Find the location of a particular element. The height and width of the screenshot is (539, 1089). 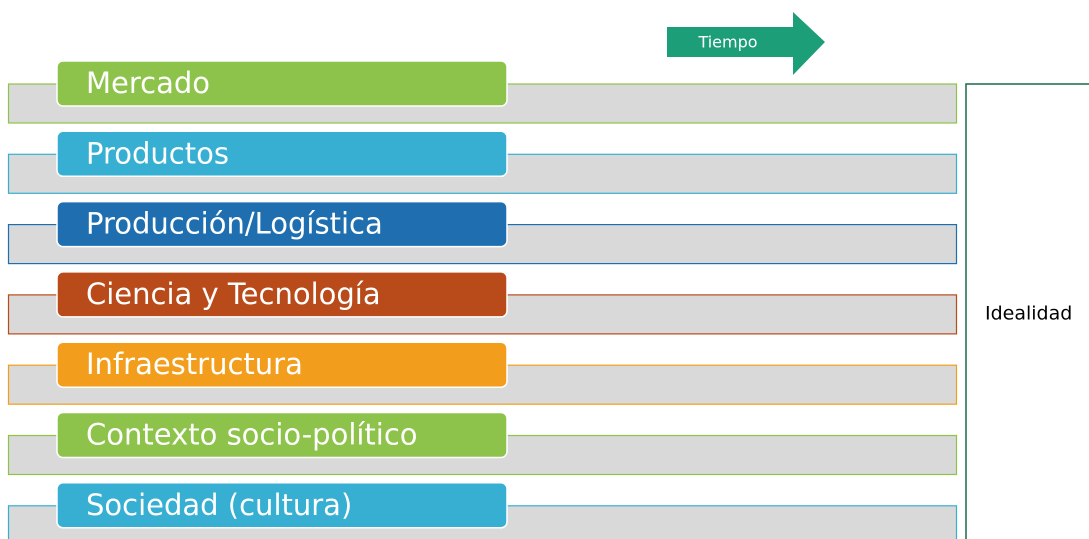

row-label: Productos is located at coordinates (157, 153).